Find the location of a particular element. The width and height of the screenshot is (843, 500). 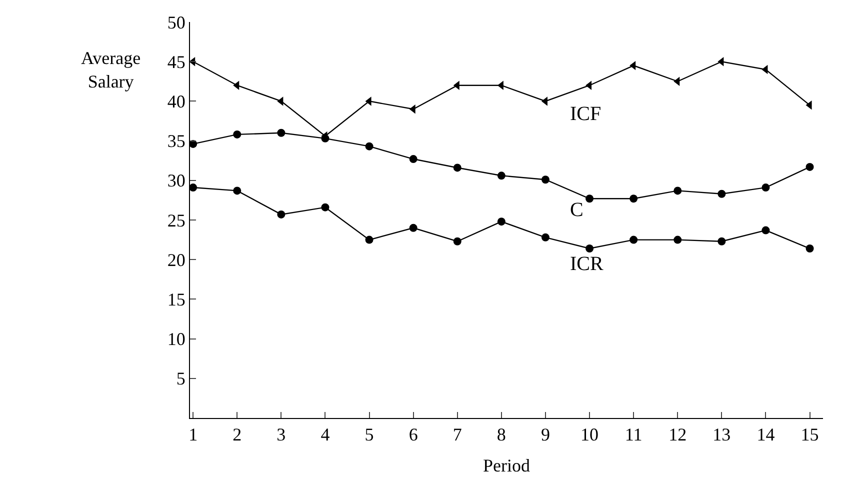

y-tick-label: 35 is located at coordinates (176, 141).